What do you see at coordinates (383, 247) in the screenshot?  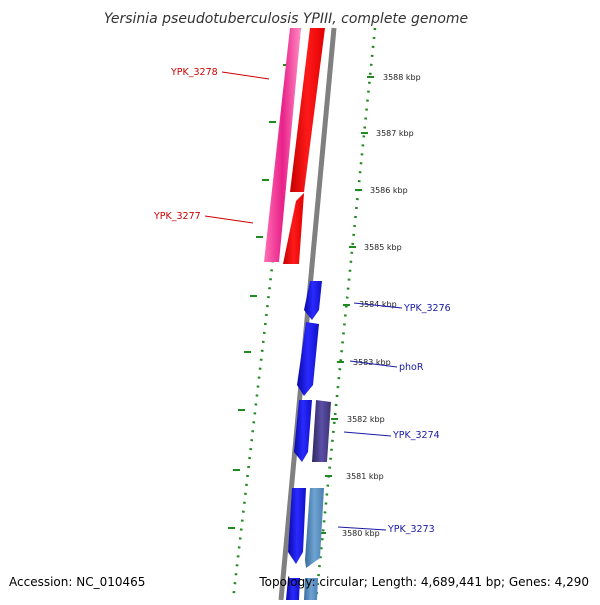 I see `tick-label-3585: 3585 kbp` at bounding box center [383, 247].